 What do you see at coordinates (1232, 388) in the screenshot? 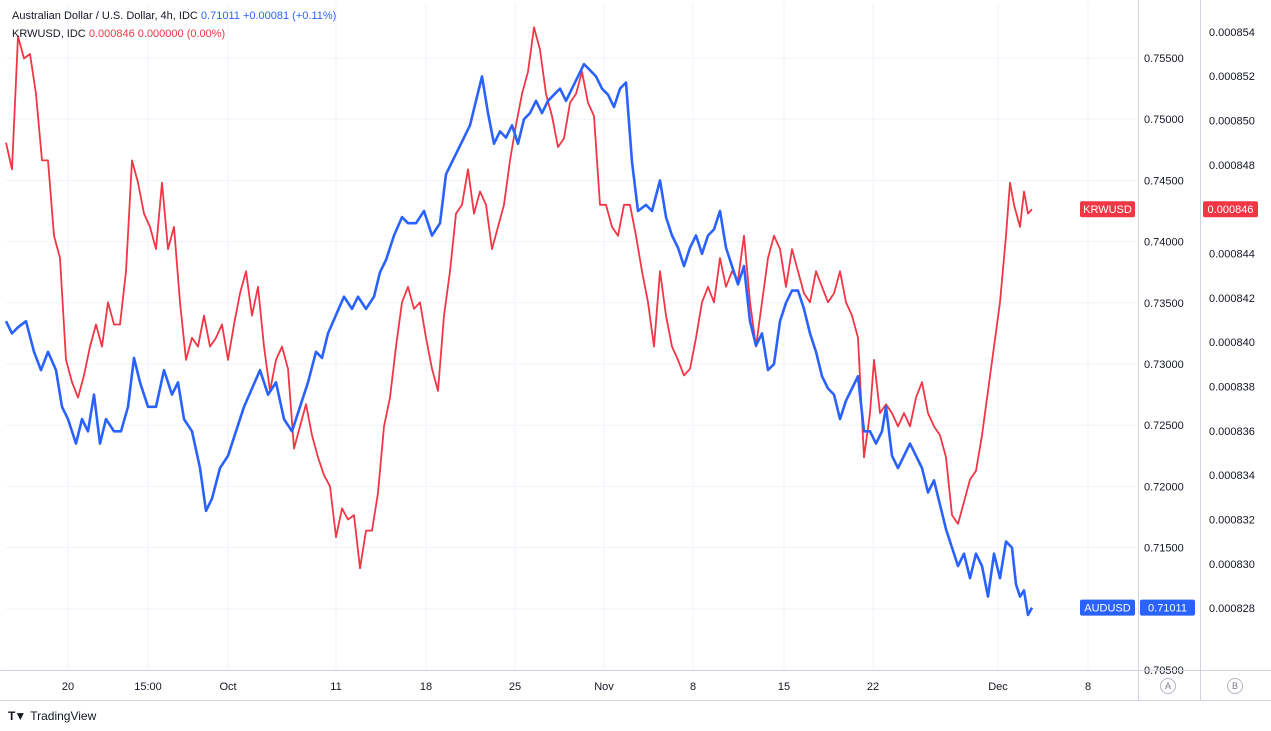
I see `y-tick-label-b: 0.000838` at bounding box center [1232, 388].